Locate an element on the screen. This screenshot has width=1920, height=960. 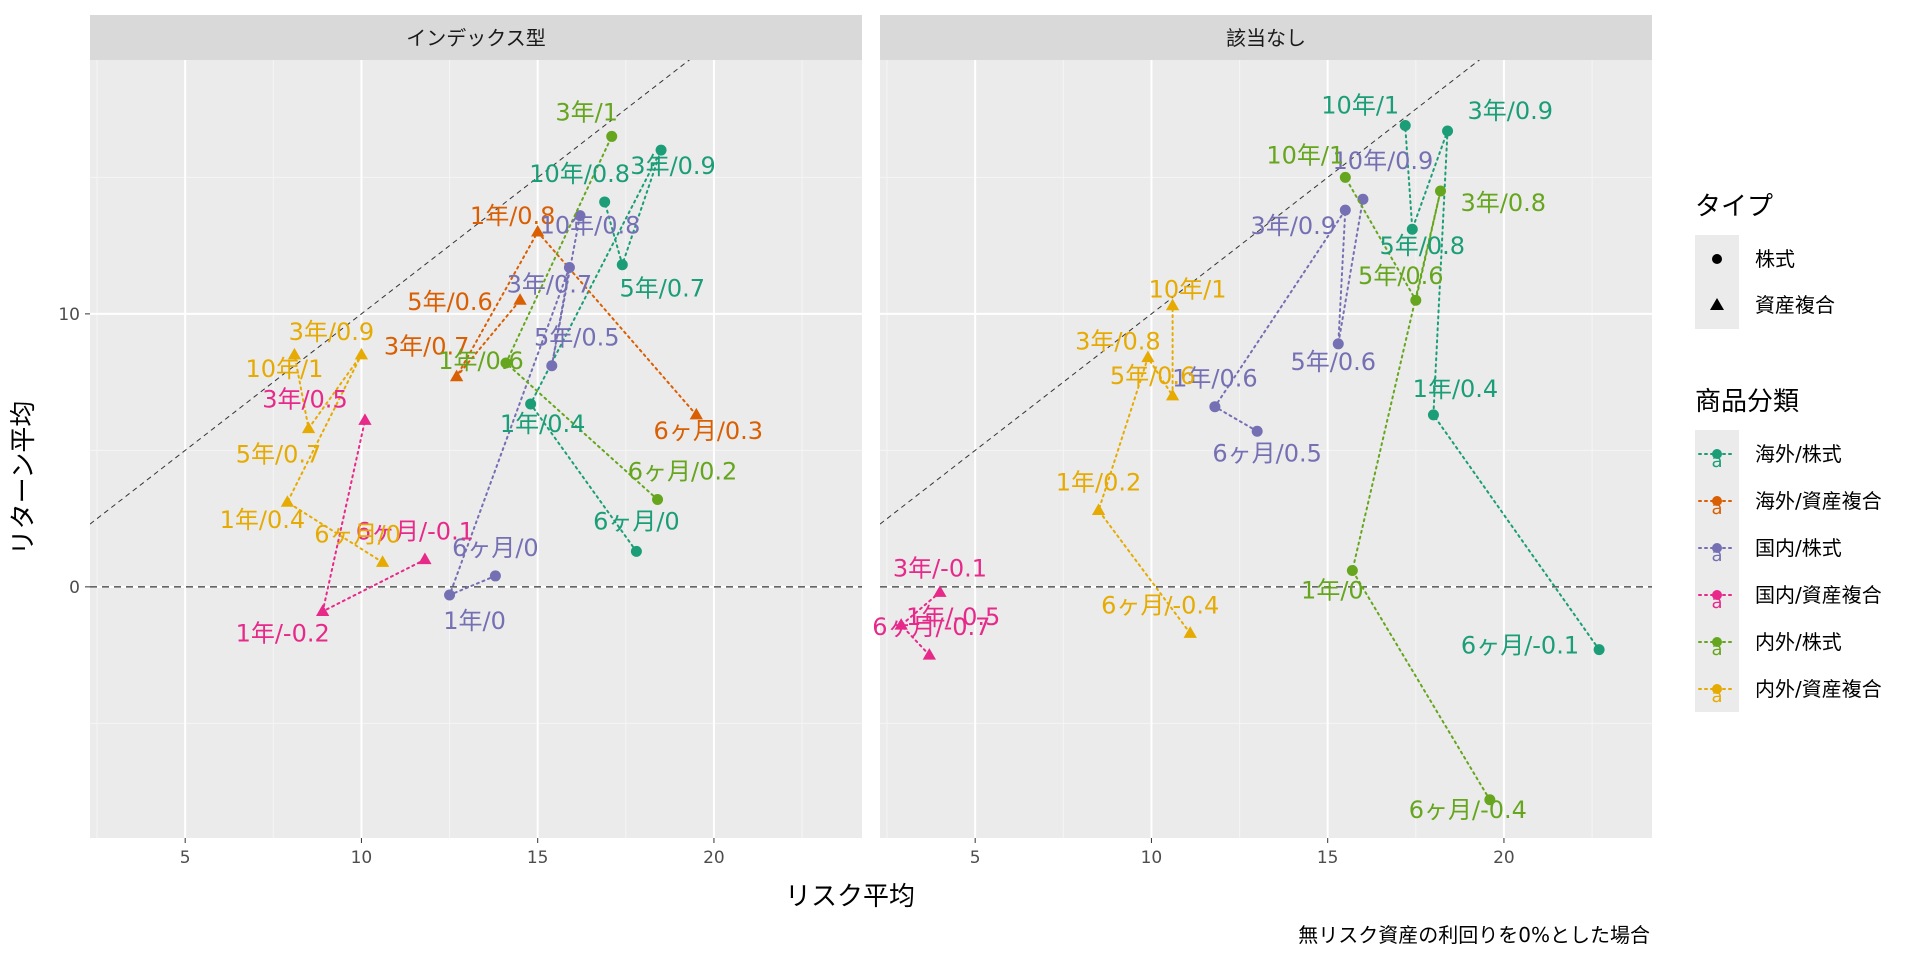
panel-title: インデックス型 is located at coordinates (475, 38).